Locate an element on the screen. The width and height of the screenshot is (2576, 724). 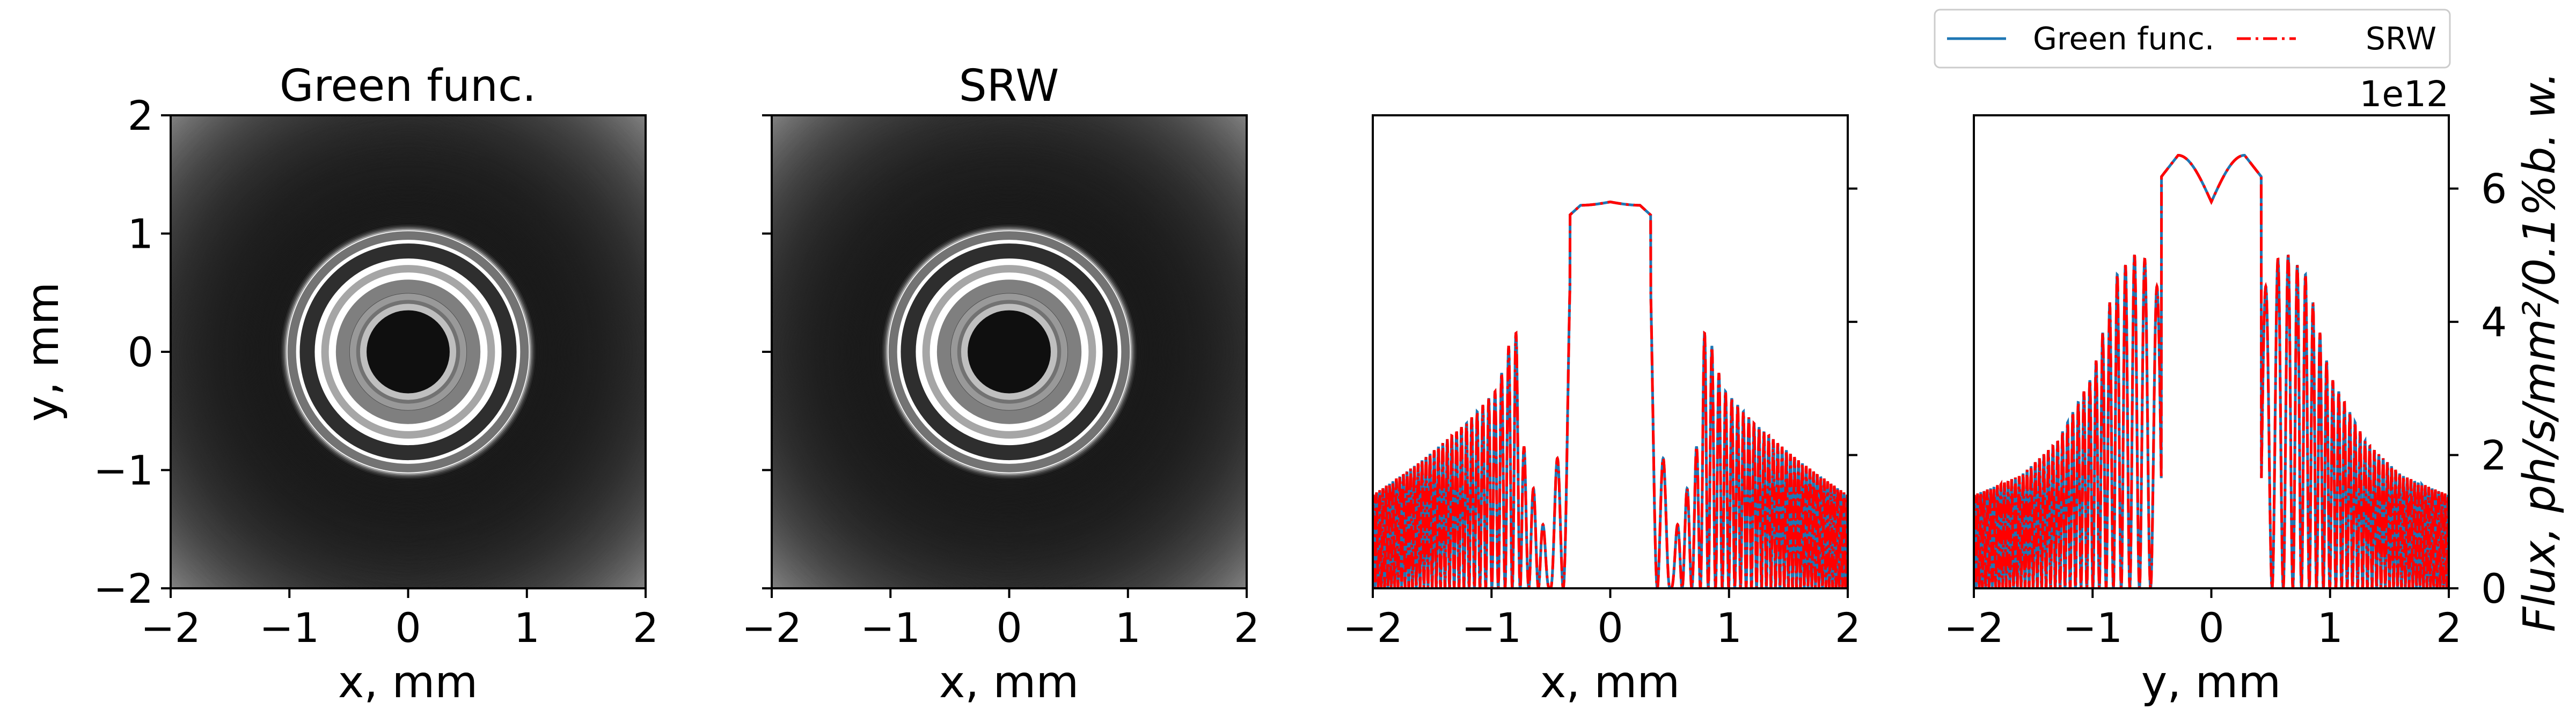
offset-text: 1e12 is located at coordinates (2404, 94).